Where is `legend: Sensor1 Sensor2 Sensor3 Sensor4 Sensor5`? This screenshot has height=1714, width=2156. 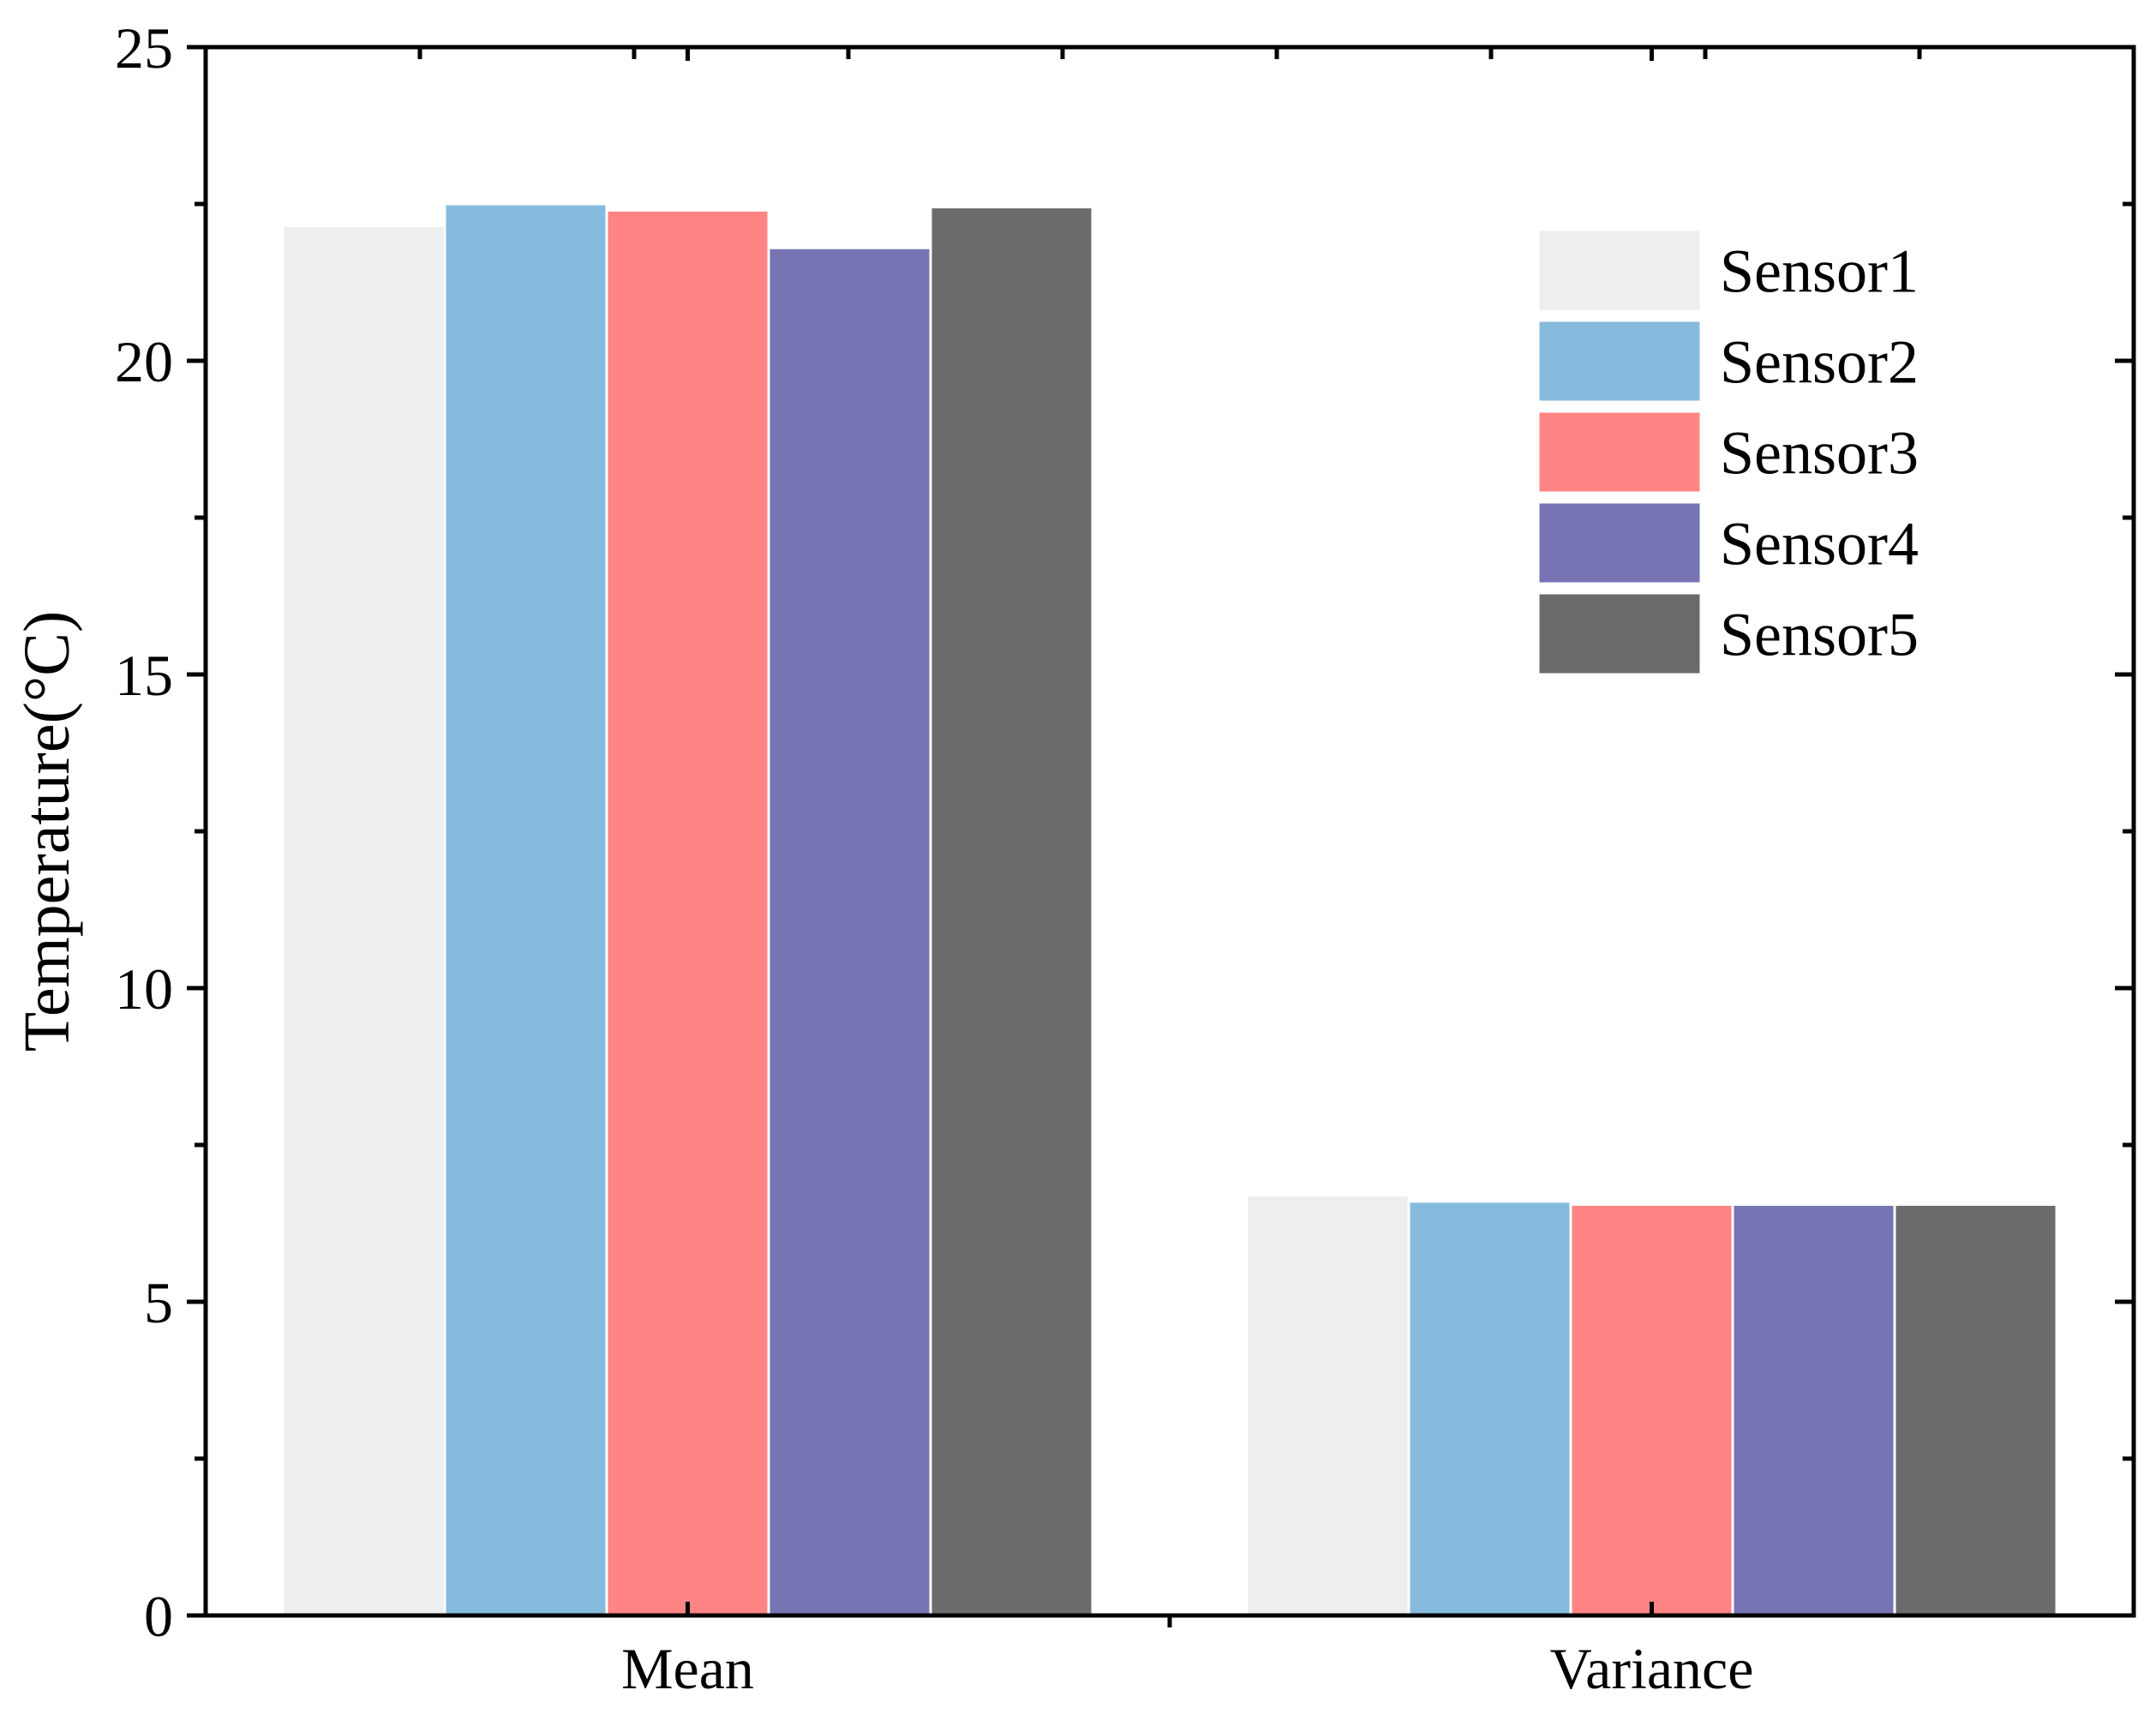 legend: Sensor1 Sensor2 Sensor3 Sensor4 Sensor5 is located at coordinates (1727, 452).